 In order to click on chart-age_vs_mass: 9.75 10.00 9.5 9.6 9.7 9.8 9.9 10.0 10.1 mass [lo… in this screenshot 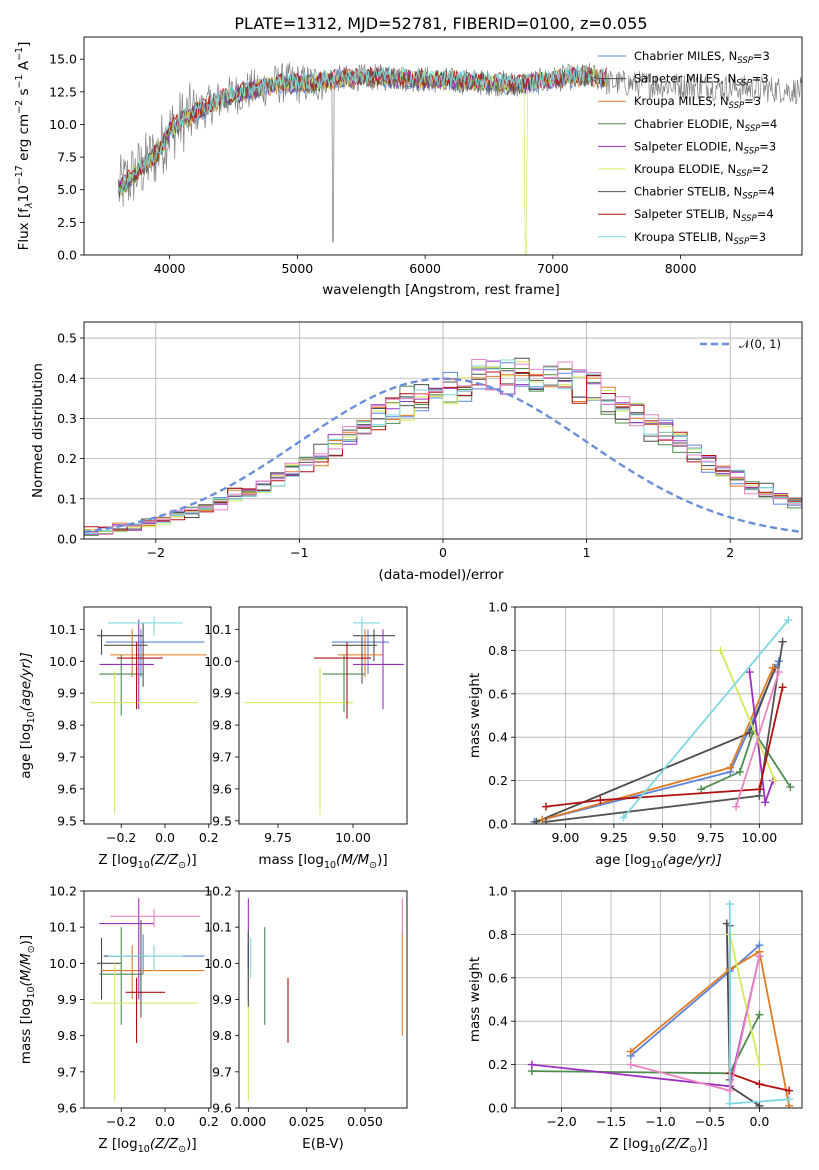, I will do `click(306, 738)`.